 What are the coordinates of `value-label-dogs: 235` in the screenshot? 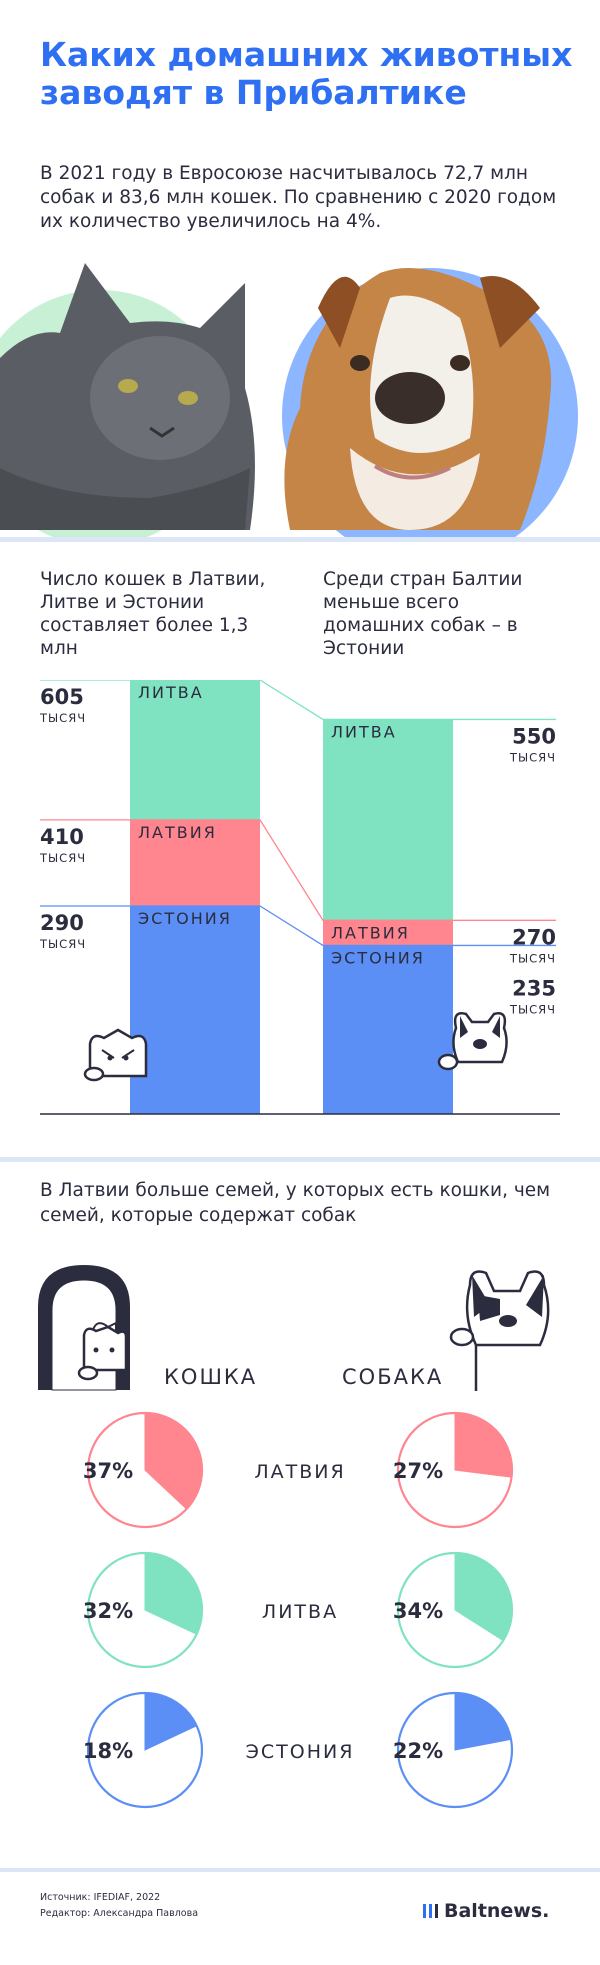 It's located at (534, 988).